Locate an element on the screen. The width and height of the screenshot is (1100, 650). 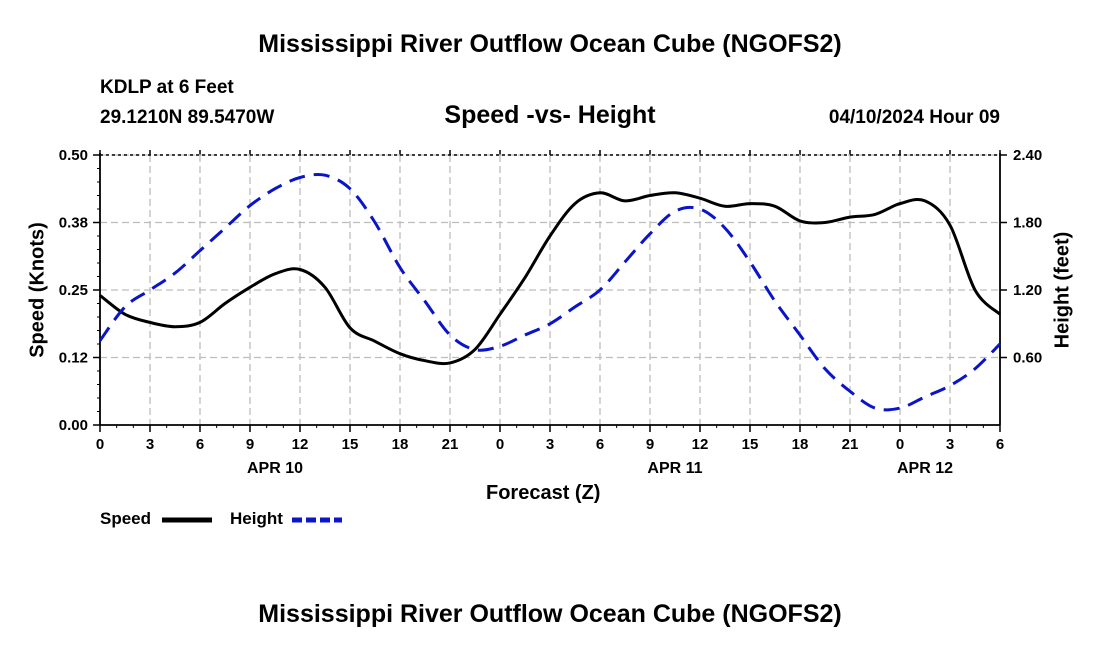
y-tick-label: 0.12 is located at coordinates (73, 358).